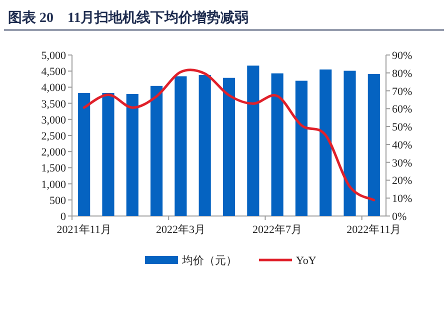 The width and height of the screenshot is (448, 320). What do you see at coordinates (209, 261) in the screenshot?
I see `legend-label: 均价（元）` at bounding box center [209, 261].